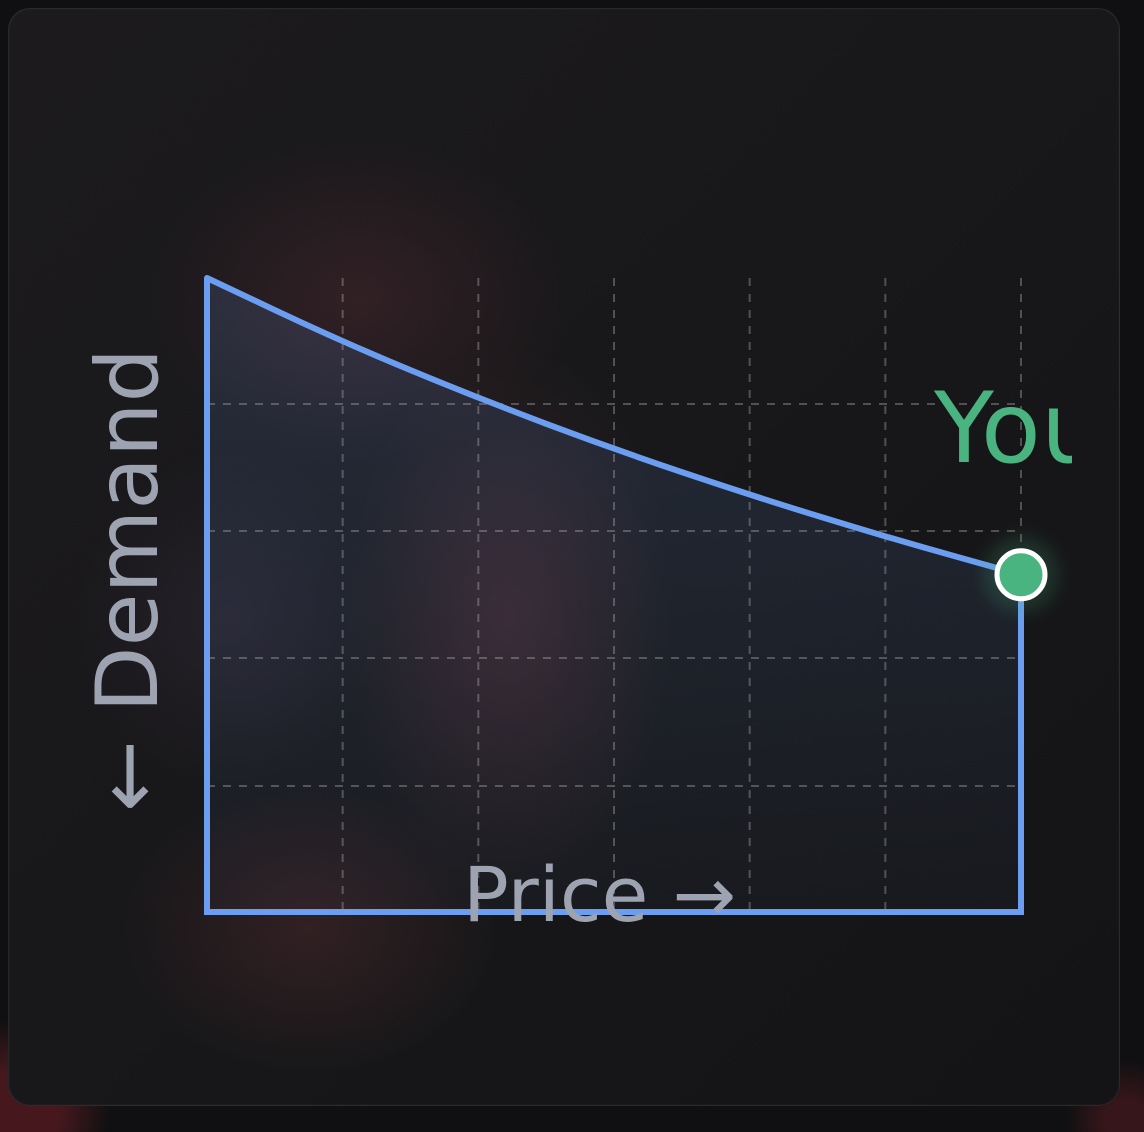 The height and width of the screenshot is (1132, 1144). What do you see at coordinates (128, 580) in the screenshot?
I see `y-axis-label: ← Demand` at bounding box center [128, 580].